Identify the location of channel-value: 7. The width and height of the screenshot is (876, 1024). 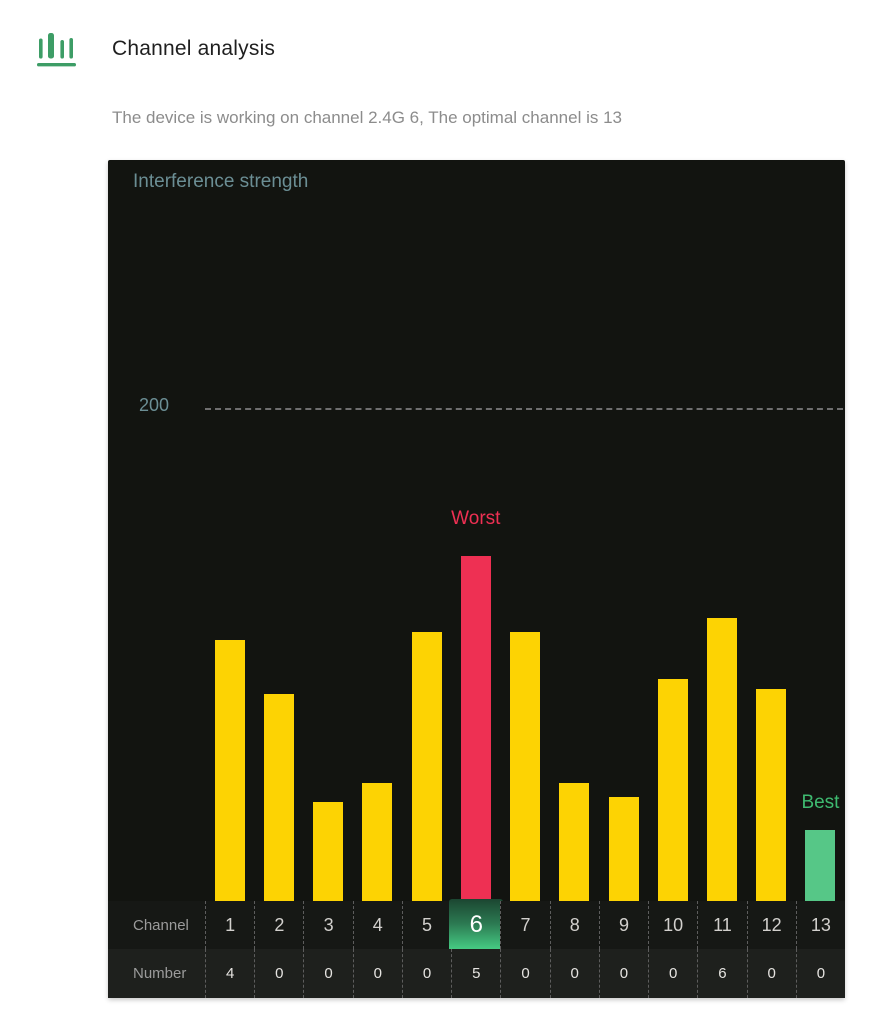
(525, 924).